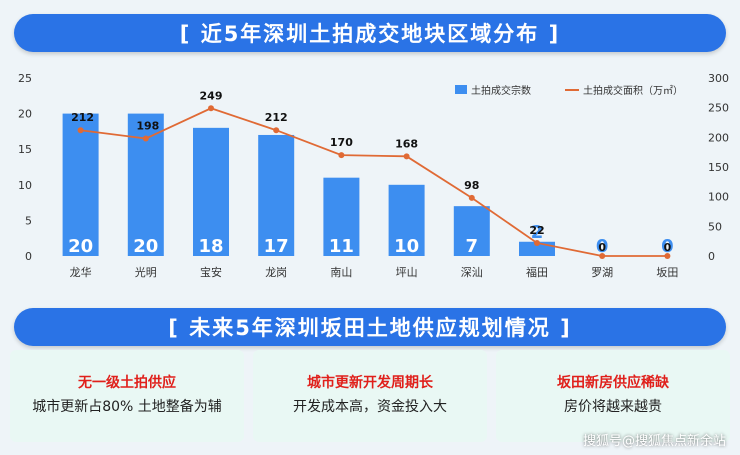 Image resolution: width=740 pixels, height=455 pixels. What do you see at coordinates (147, 126) in the screenshot?
I see `line-value-label: 198` at bounding box center [147, 126].